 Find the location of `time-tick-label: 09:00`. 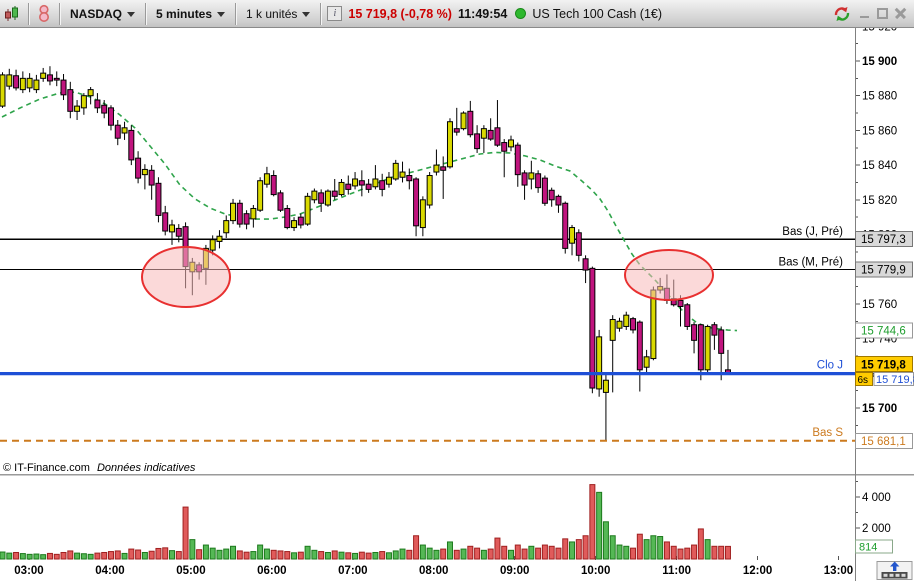

time-tick-label: 09:00 is located at coordinates (514, 571).